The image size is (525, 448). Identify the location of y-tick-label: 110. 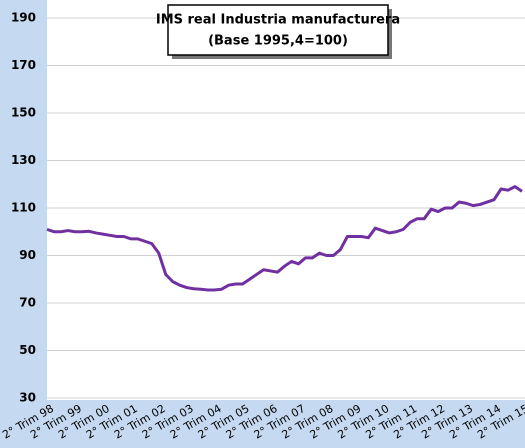
(23, 208).